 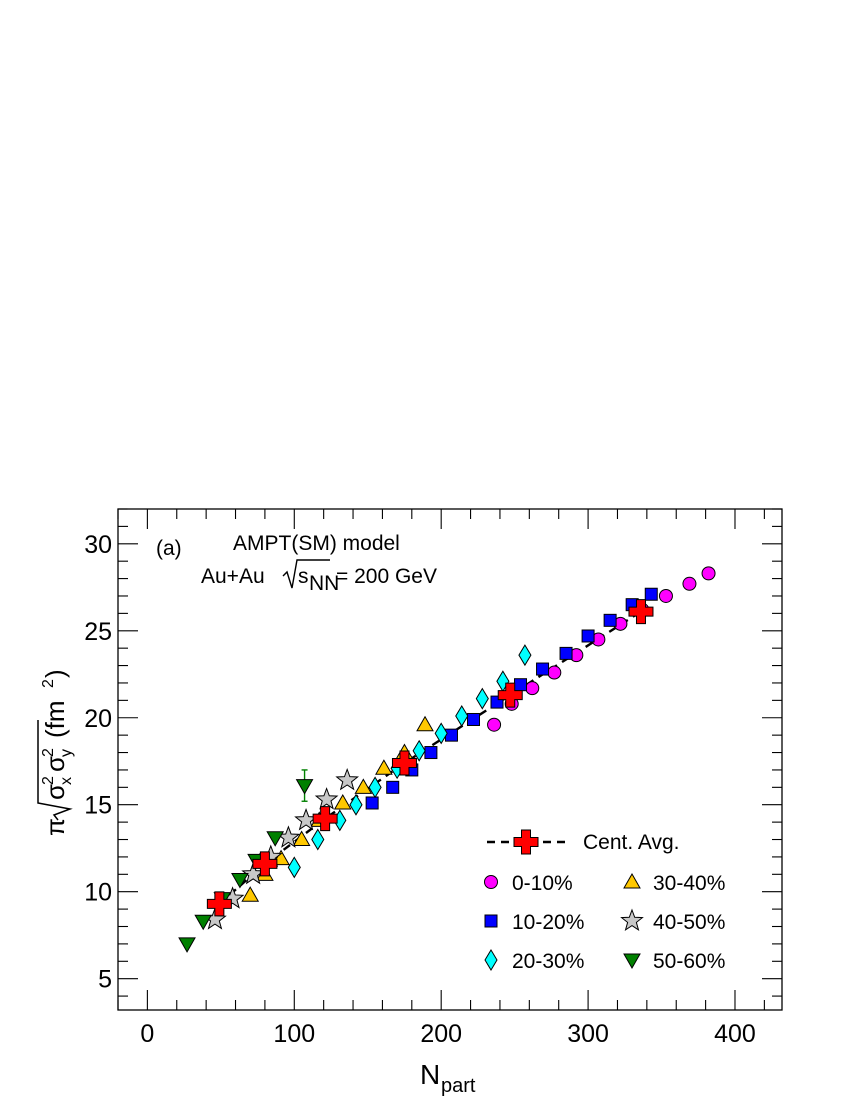 I want to click on x-tick-label: 400, so click(x=735, y=1034).